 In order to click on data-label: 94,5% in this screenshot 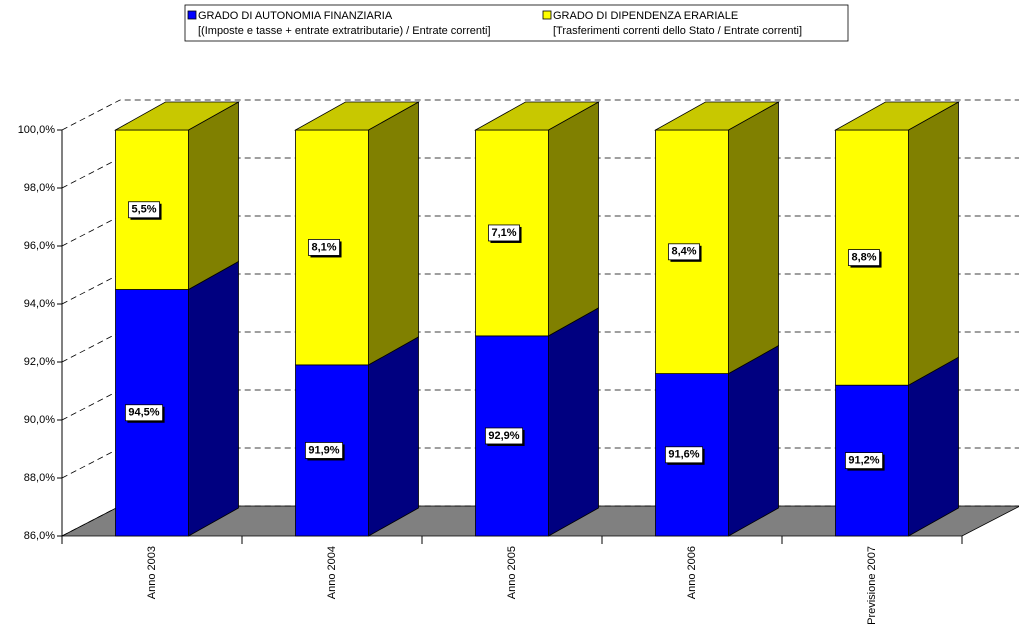, I will do `click(143, 413)`.